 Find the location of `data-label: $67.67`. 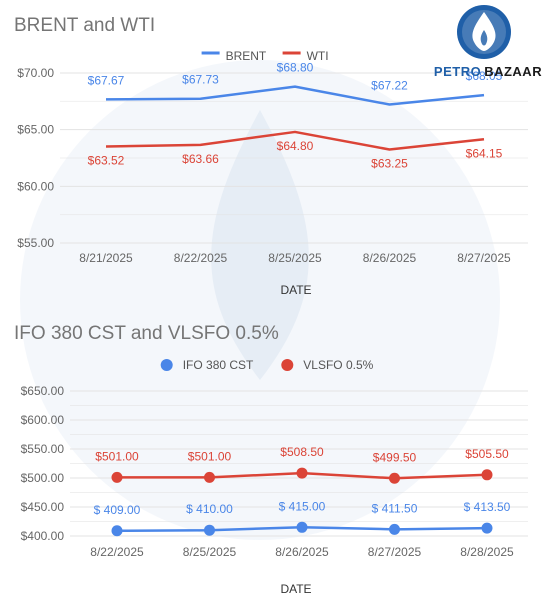

data-label: $67.67 is located at coordinates (106, 80).